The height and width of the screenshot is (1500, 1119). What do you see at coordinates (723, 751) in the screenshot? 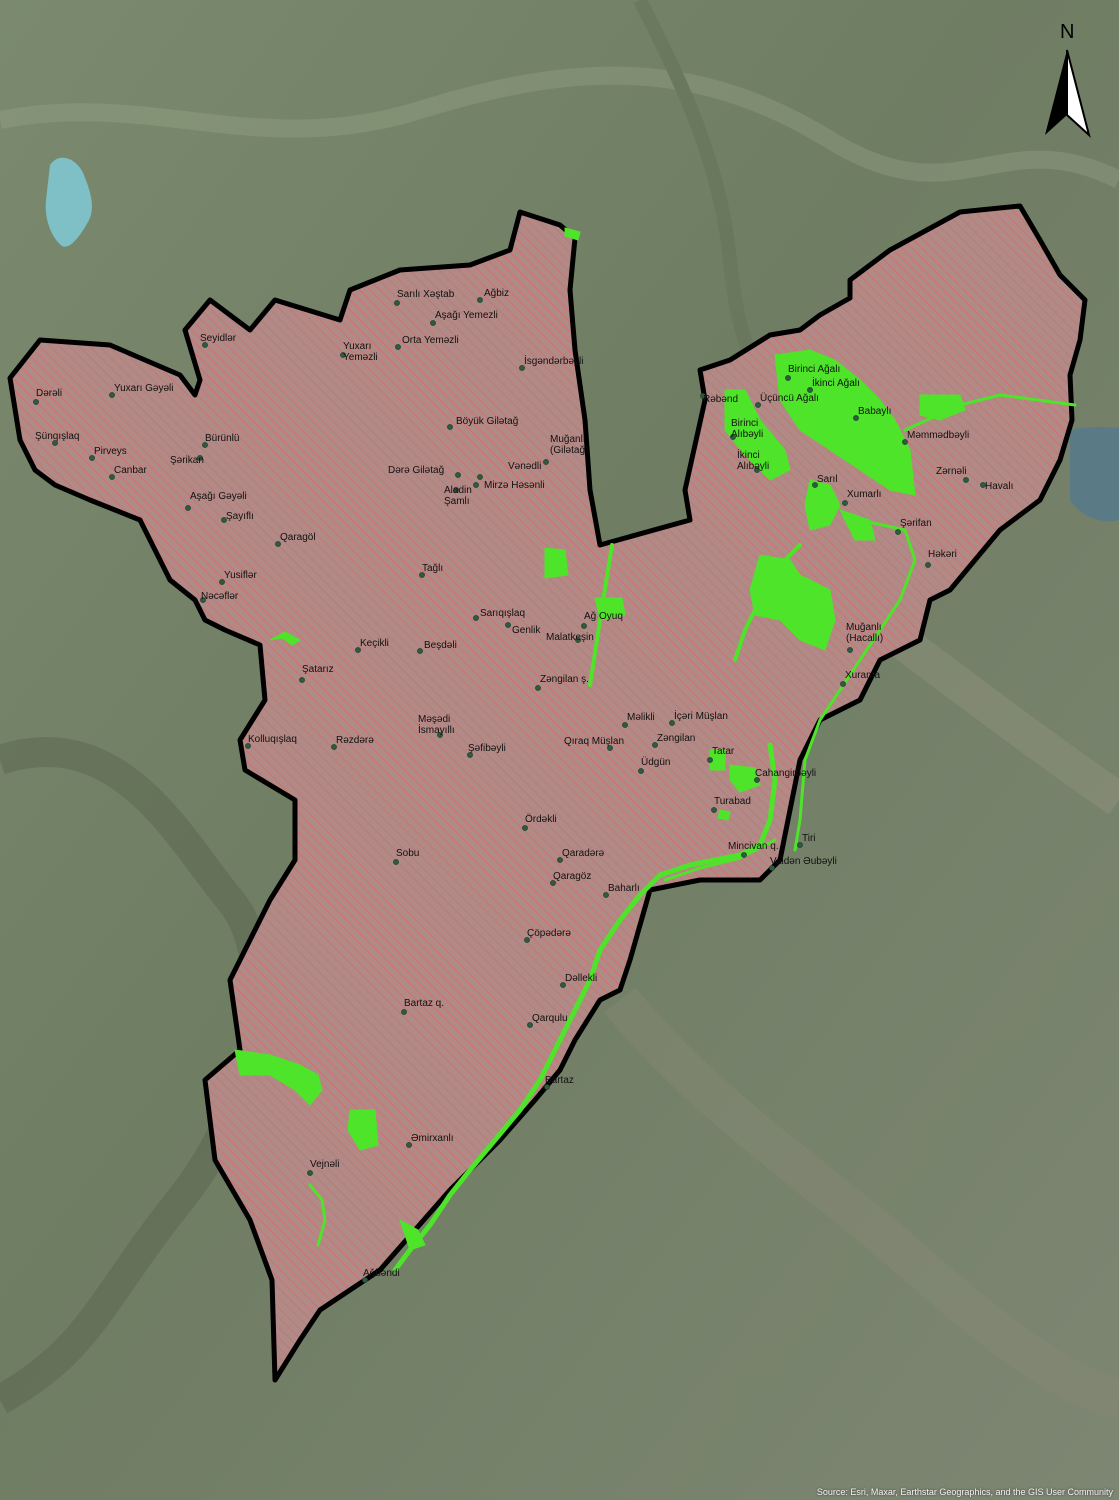
I see `place-label: Tatar` at bounding box center [723, 751].